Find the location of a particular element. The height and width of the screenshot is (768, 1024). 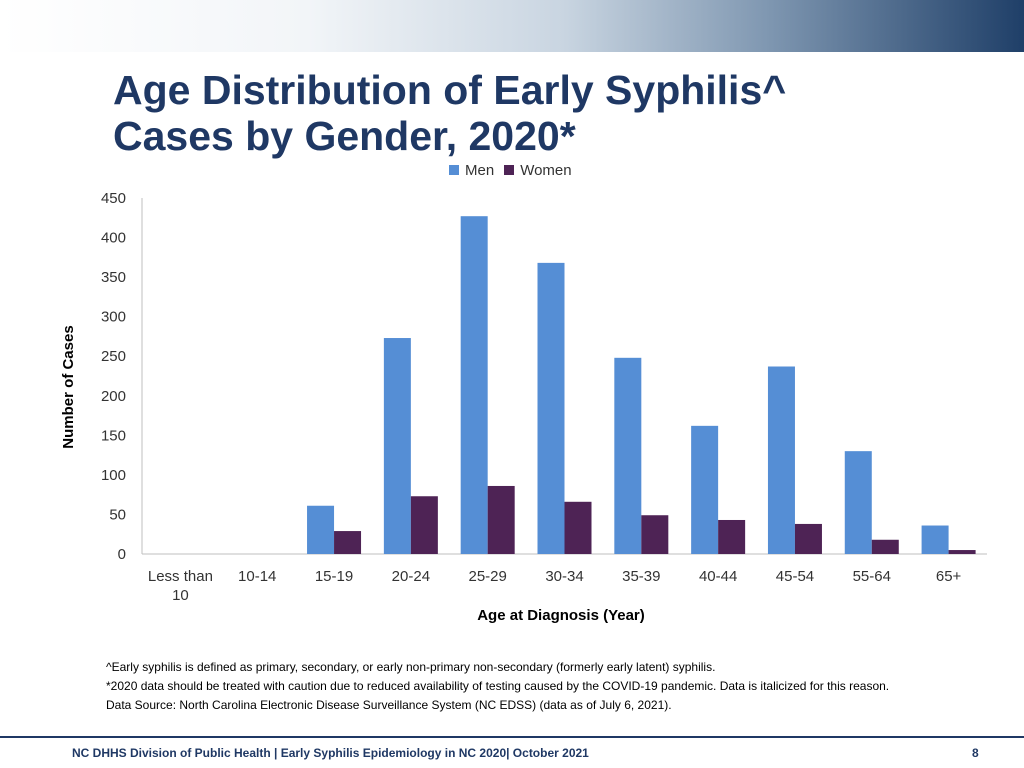

y-tick-label: 100 is located at coordinates (113, 475).